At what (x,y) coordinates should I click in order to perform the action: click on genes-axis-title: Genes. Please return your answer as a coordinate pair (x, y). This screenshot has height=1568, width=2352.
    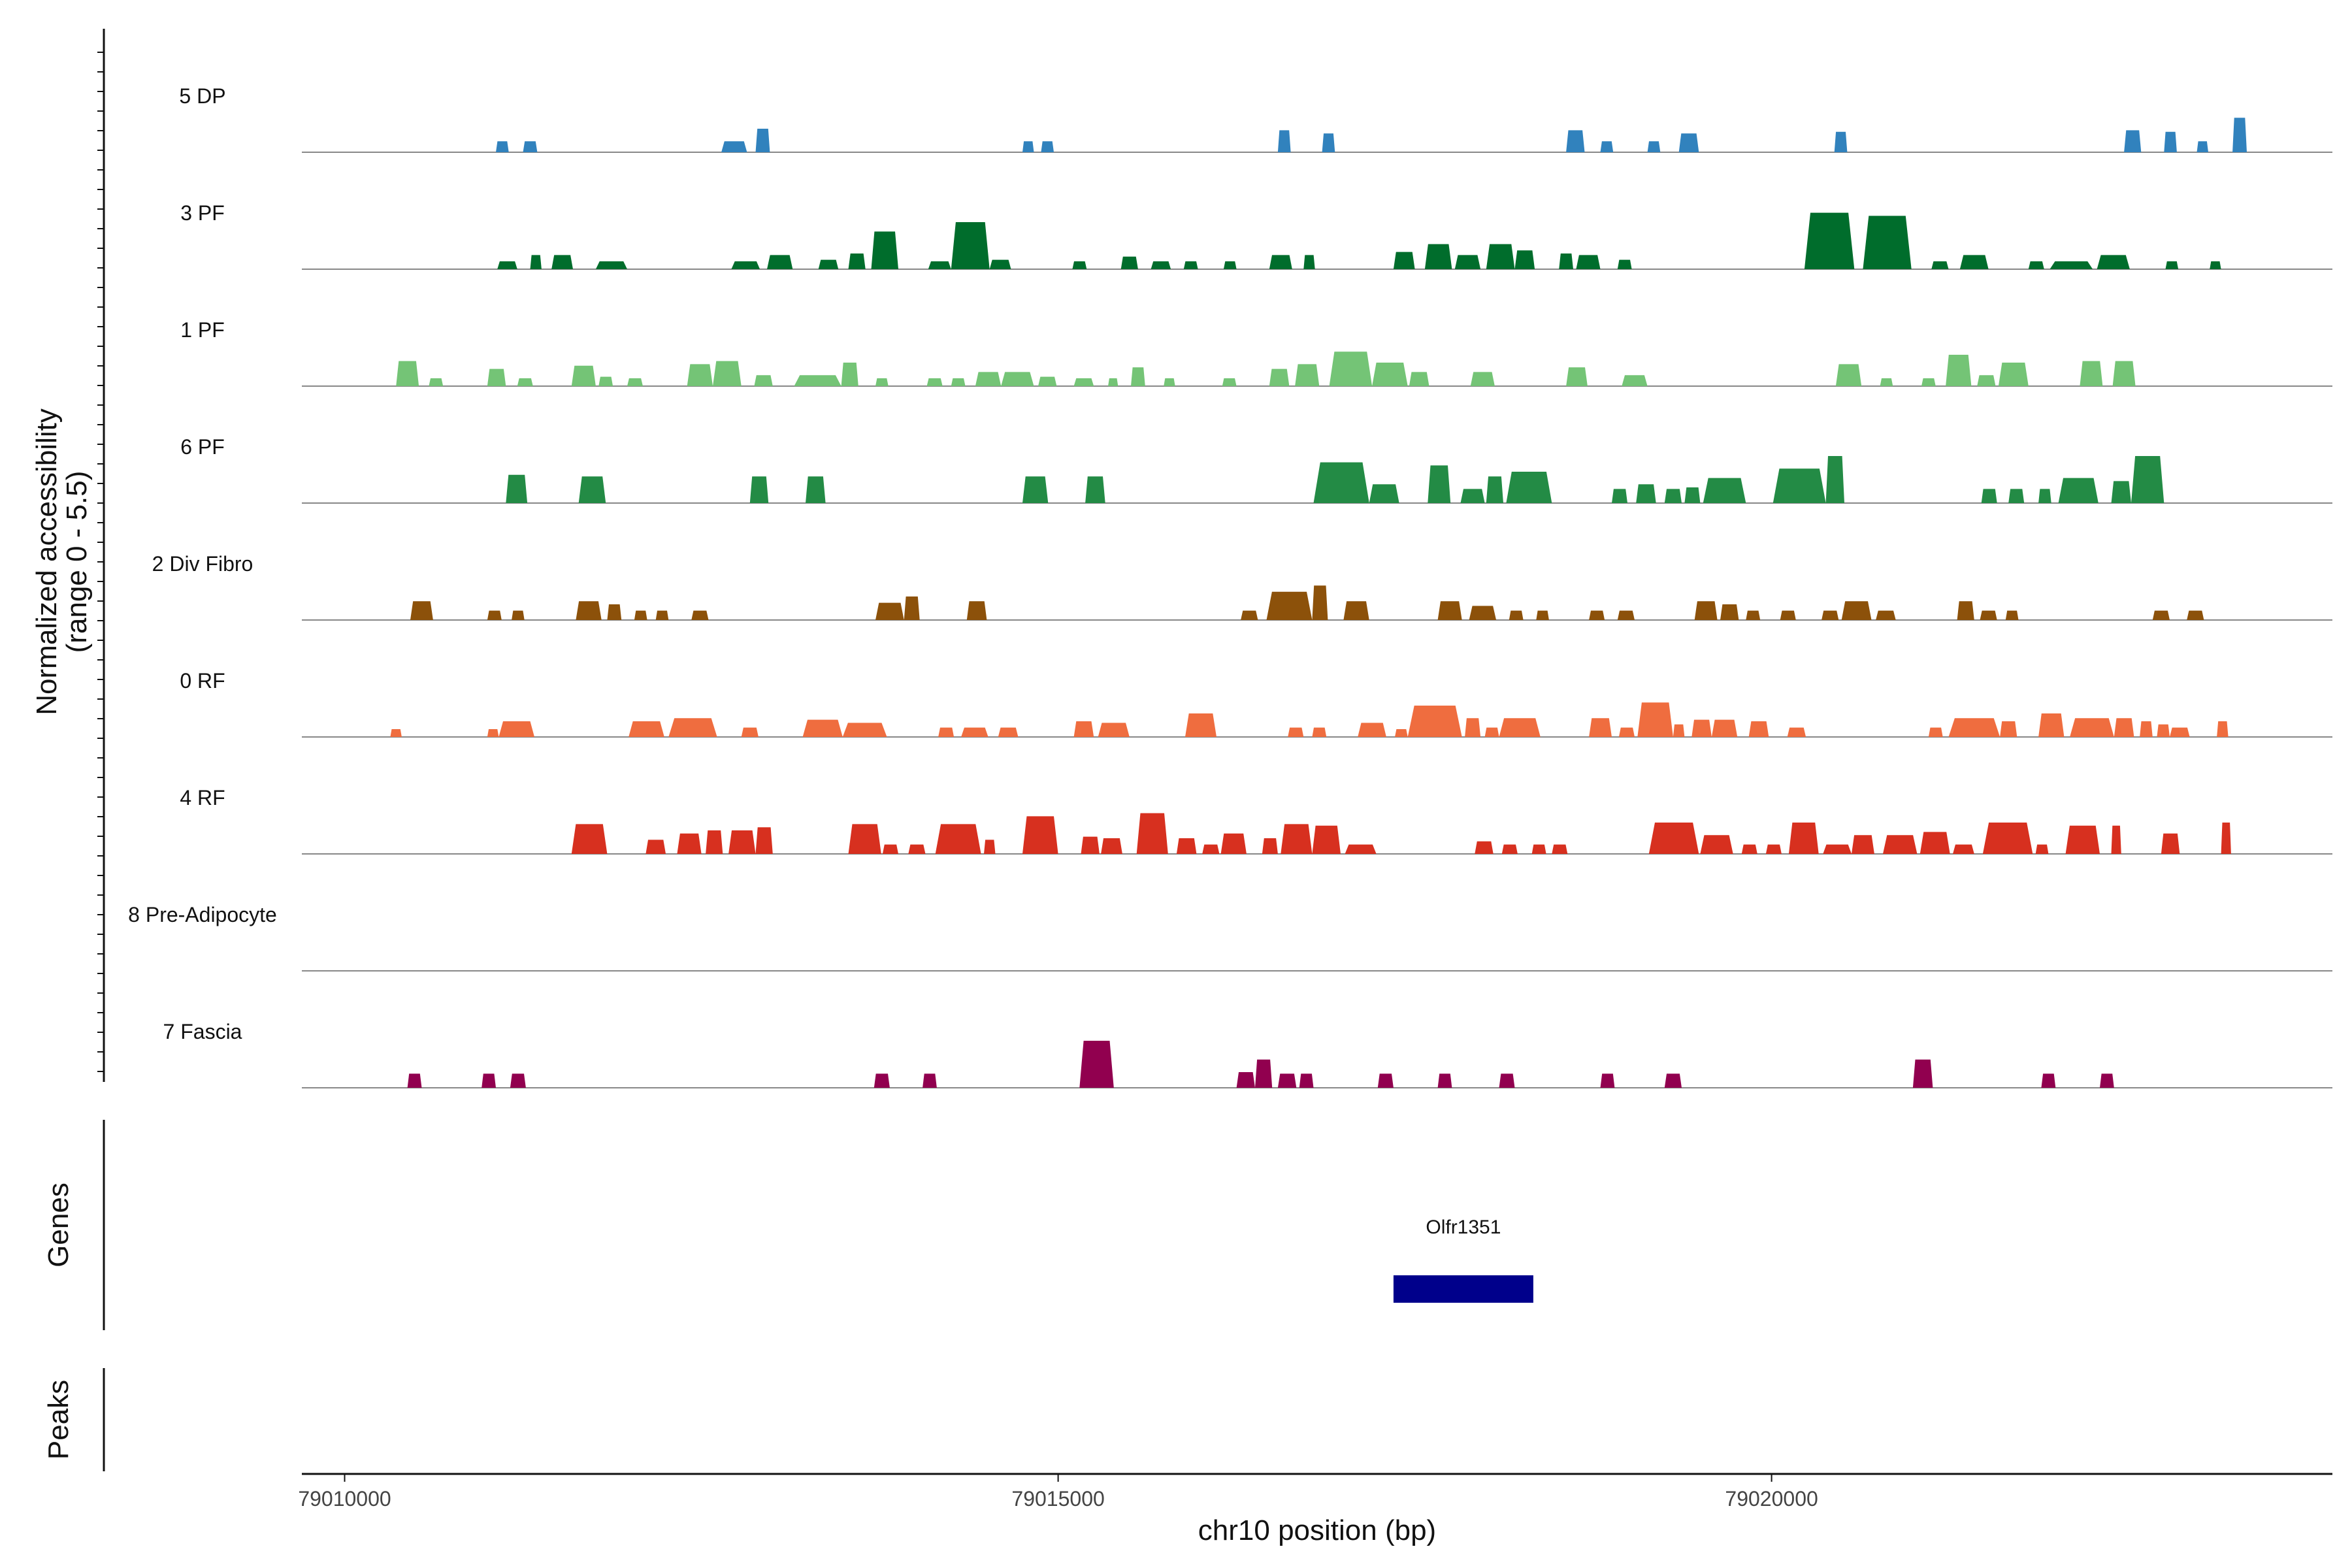
    Looking at the image, I should click on (58, 1225).